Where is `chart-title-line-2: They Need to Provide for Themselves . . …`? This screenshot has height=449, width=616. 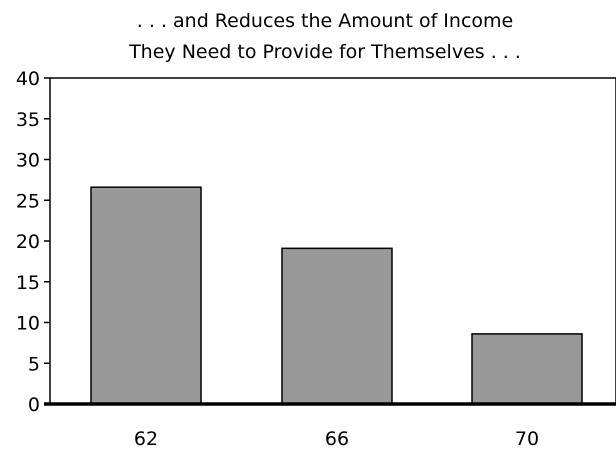 chart-title-line-2: They Need to Provide for Themselves . . … is located at coordinates (324, 52).